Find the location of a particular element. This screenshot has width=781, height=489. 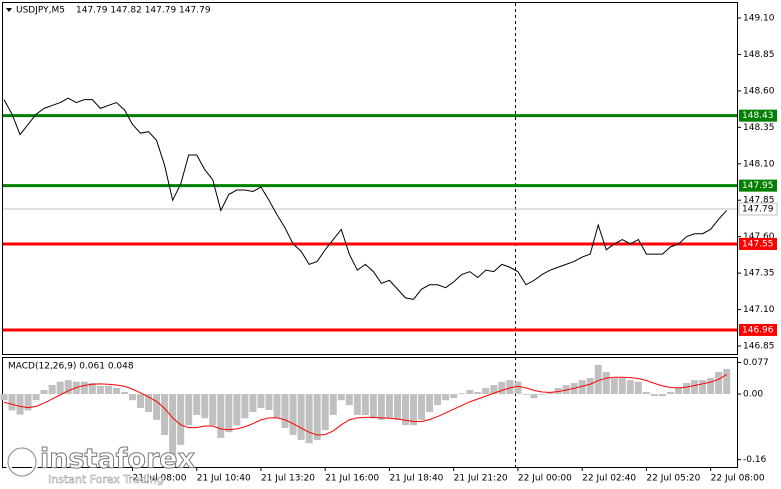

x-tick-label: 22 Jul 00:00 is located at coordinates (545, 479).